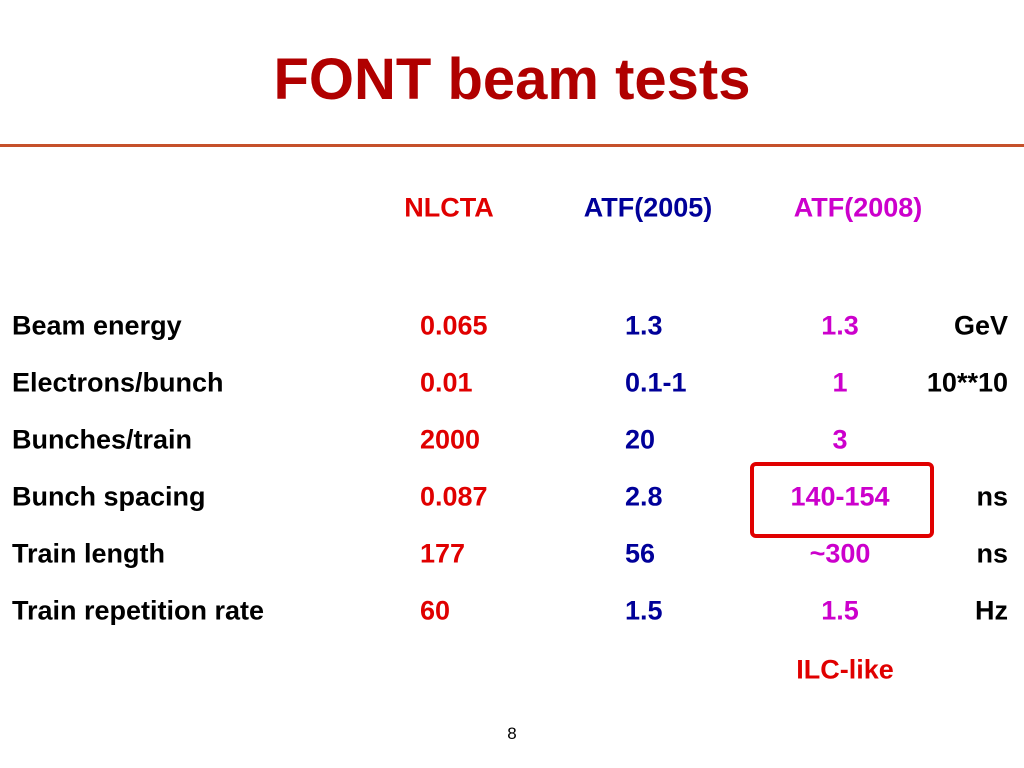  What do you see at coordinates (980, 325) in the screenshot?
I see `unit: GeV` at bounding box center [980, 325].